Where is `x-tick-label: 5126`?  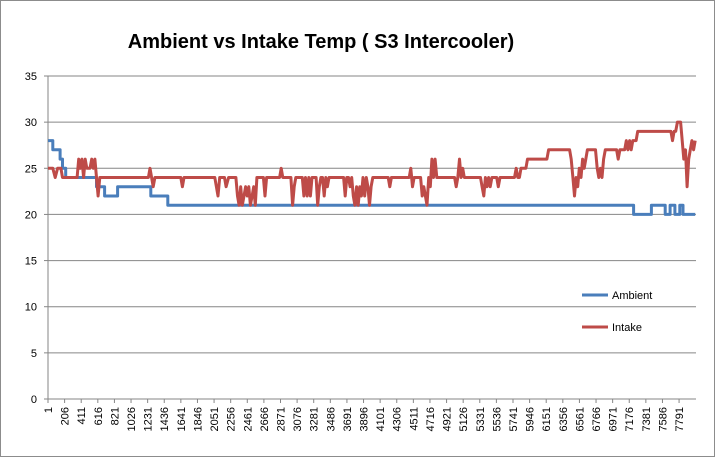
x-tick-label: 5126 is located at coordinates (464, 419).